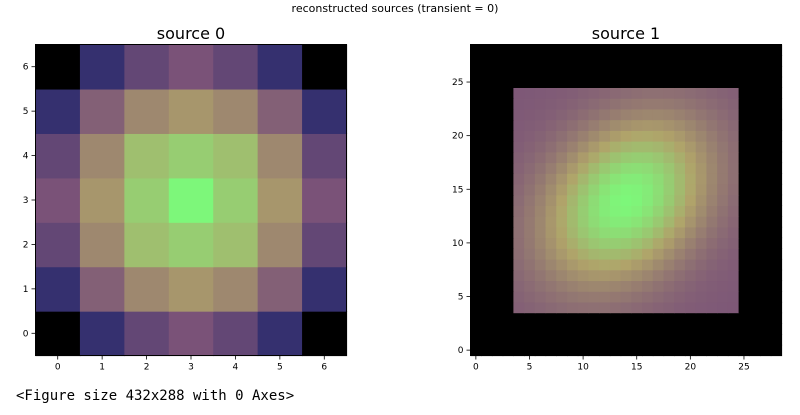 This screenshot has width=800, height=415. Describe the element at coordinates (743, 368) in the screenshot. I see `source-1-xtick-label: 25` at that location.